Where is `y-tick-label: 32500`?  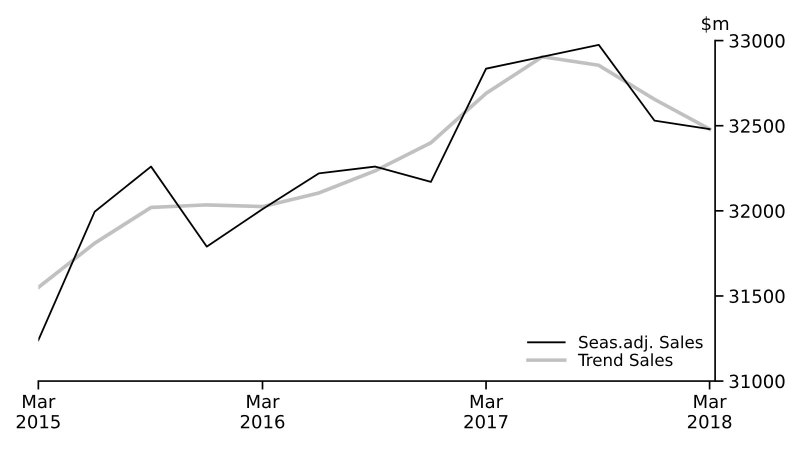
y-tick-label: 32500 is located at coordinates (757, 126).